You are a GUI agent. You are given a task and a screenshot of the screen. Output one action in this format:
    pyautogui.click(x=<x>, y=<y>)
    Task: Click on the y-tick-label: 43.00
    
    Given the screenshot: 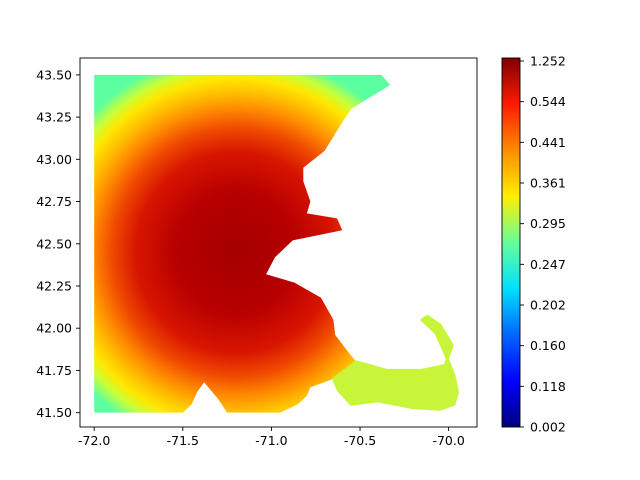 What is the action you would take?
    pyautogui.click(x=54, y=159)
    